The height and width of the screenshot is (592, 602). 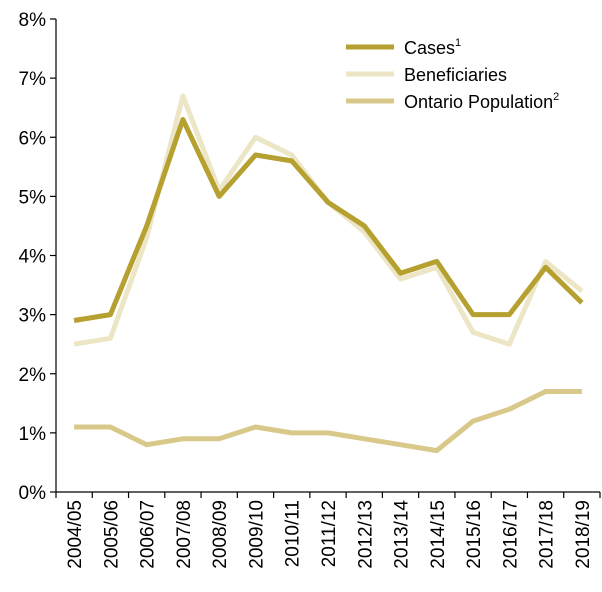 What do you see at coordinates (256, 534) in the screenshot?
I see `x-tick-label: 2009/10` at bounding box center [256, 534].